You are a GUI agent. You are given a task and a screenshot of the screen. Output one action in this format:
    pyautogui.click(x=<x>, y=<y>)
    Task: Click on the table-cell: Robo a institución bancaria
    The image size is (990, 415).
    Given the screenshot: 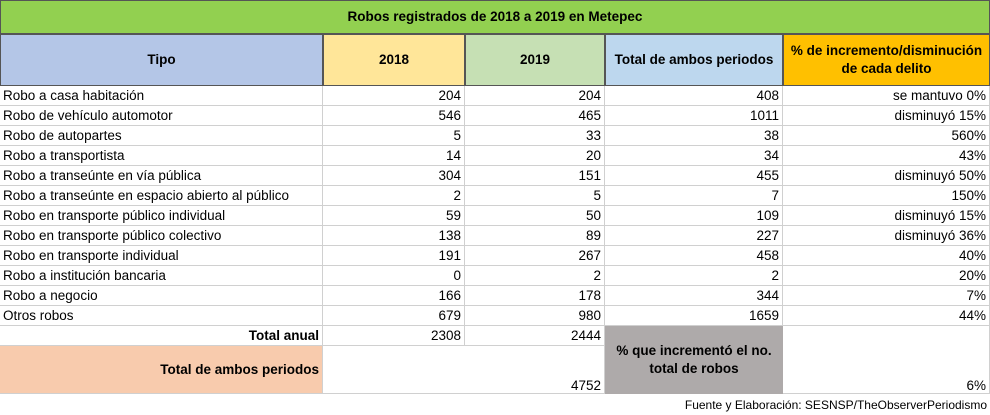 What is the action you would take?
    pyautogui.click(x=161, y=276)
    